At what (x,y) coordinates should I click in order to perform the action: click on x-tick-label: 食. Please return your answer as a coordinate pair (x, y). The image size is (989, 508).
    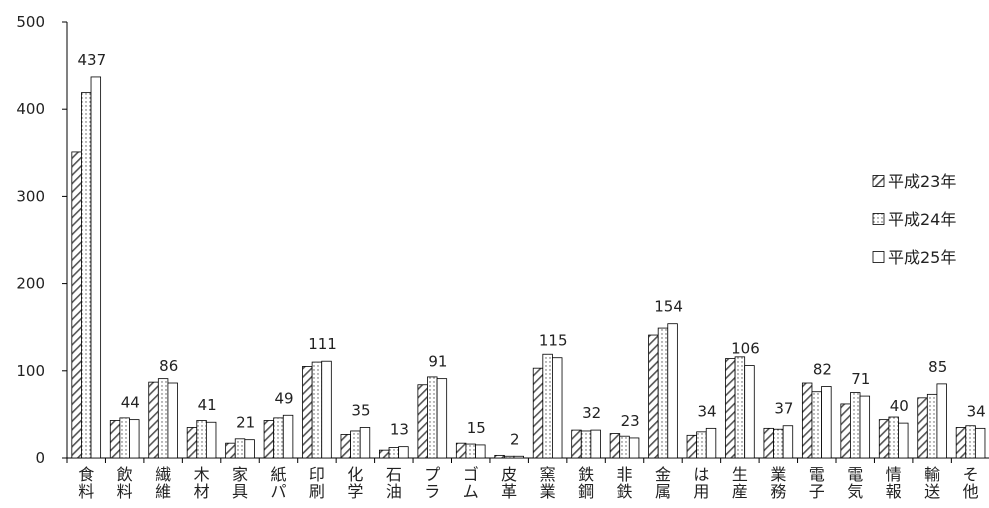
    Looking at the image, I should click on (86, 474).